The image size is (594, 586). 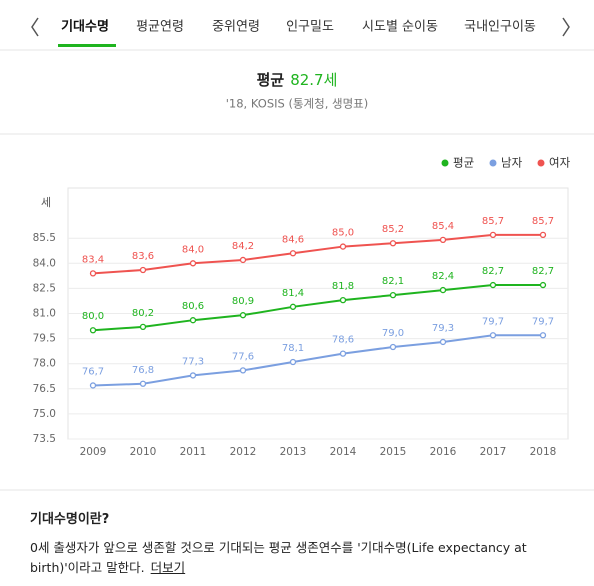 What do you see at coordinates (44, 238) in the screenshot?
I see `y-tick-label: 85.5` at bounding box center [44, 238].